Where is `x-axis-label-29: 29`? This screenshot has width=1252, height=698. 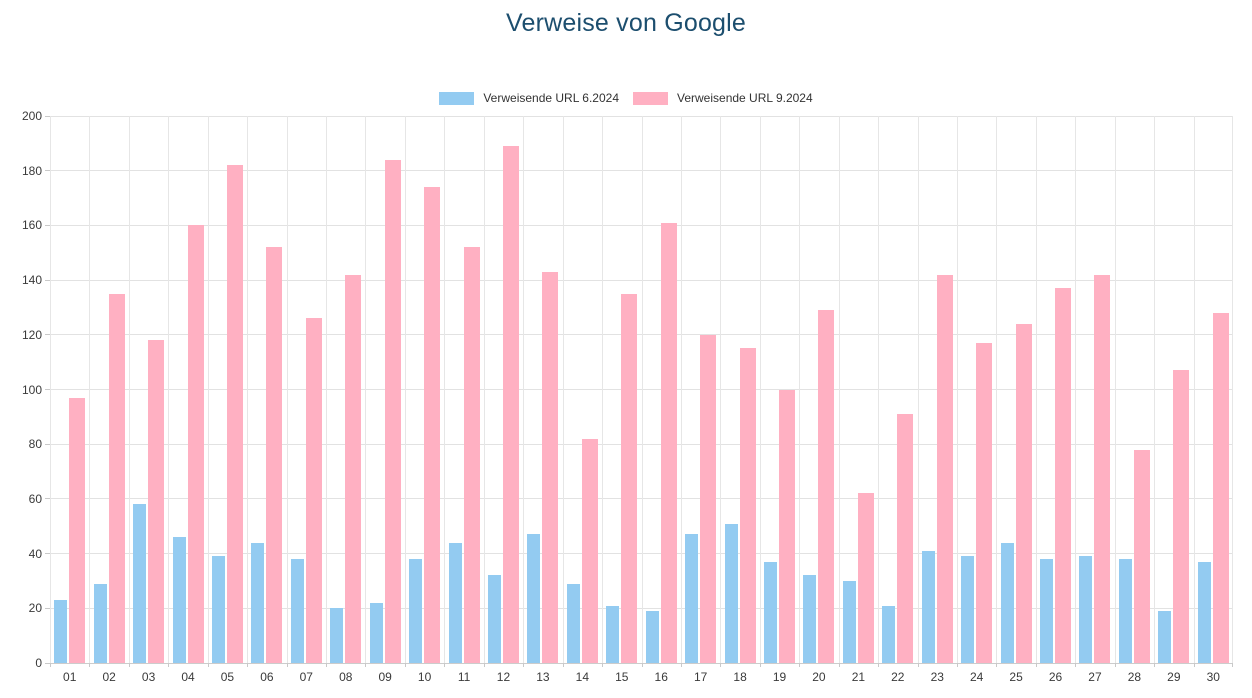
x-axis-label-29: 29 is located at coordinates (1174, 677).